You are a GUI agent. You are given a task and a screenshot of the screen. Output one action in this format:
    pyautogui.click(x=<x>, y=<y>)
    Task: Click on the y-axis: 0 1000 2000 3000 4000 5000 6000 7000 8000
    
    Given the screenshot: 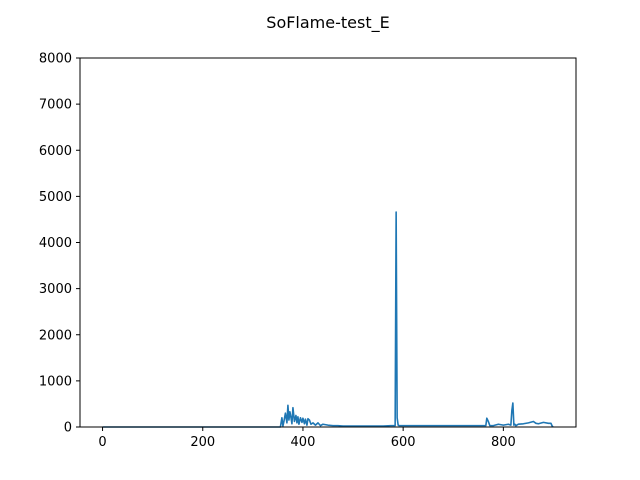 What is the action you would take?
    pyautogui.click(x=59, y=244)
    